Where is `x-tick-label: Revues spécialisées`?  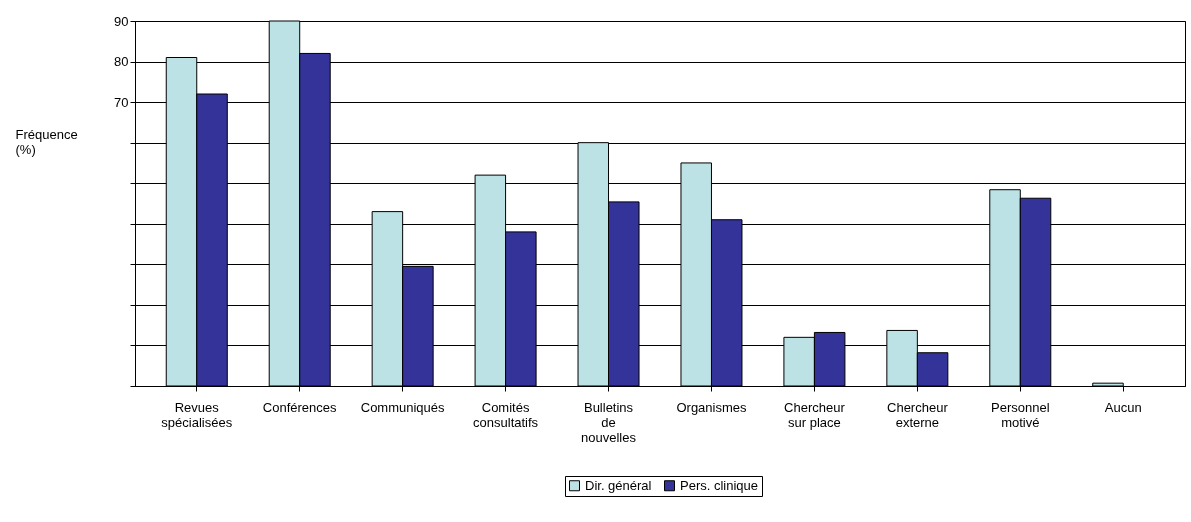
x-tick-label: Revues spécialisées is located at coordinates (197, 414).